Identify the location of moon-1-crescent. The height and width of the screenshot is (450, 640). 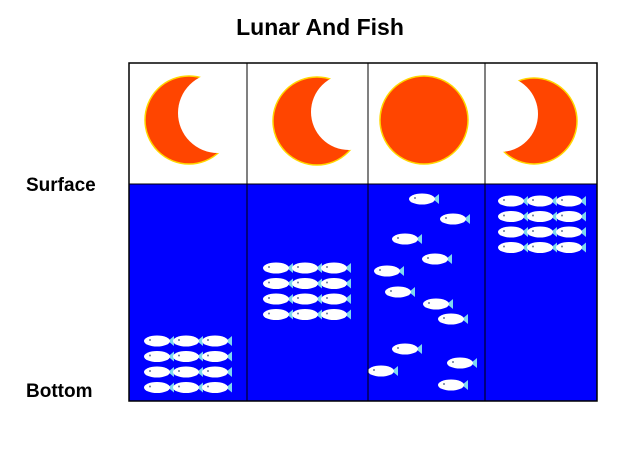
(189, 120).